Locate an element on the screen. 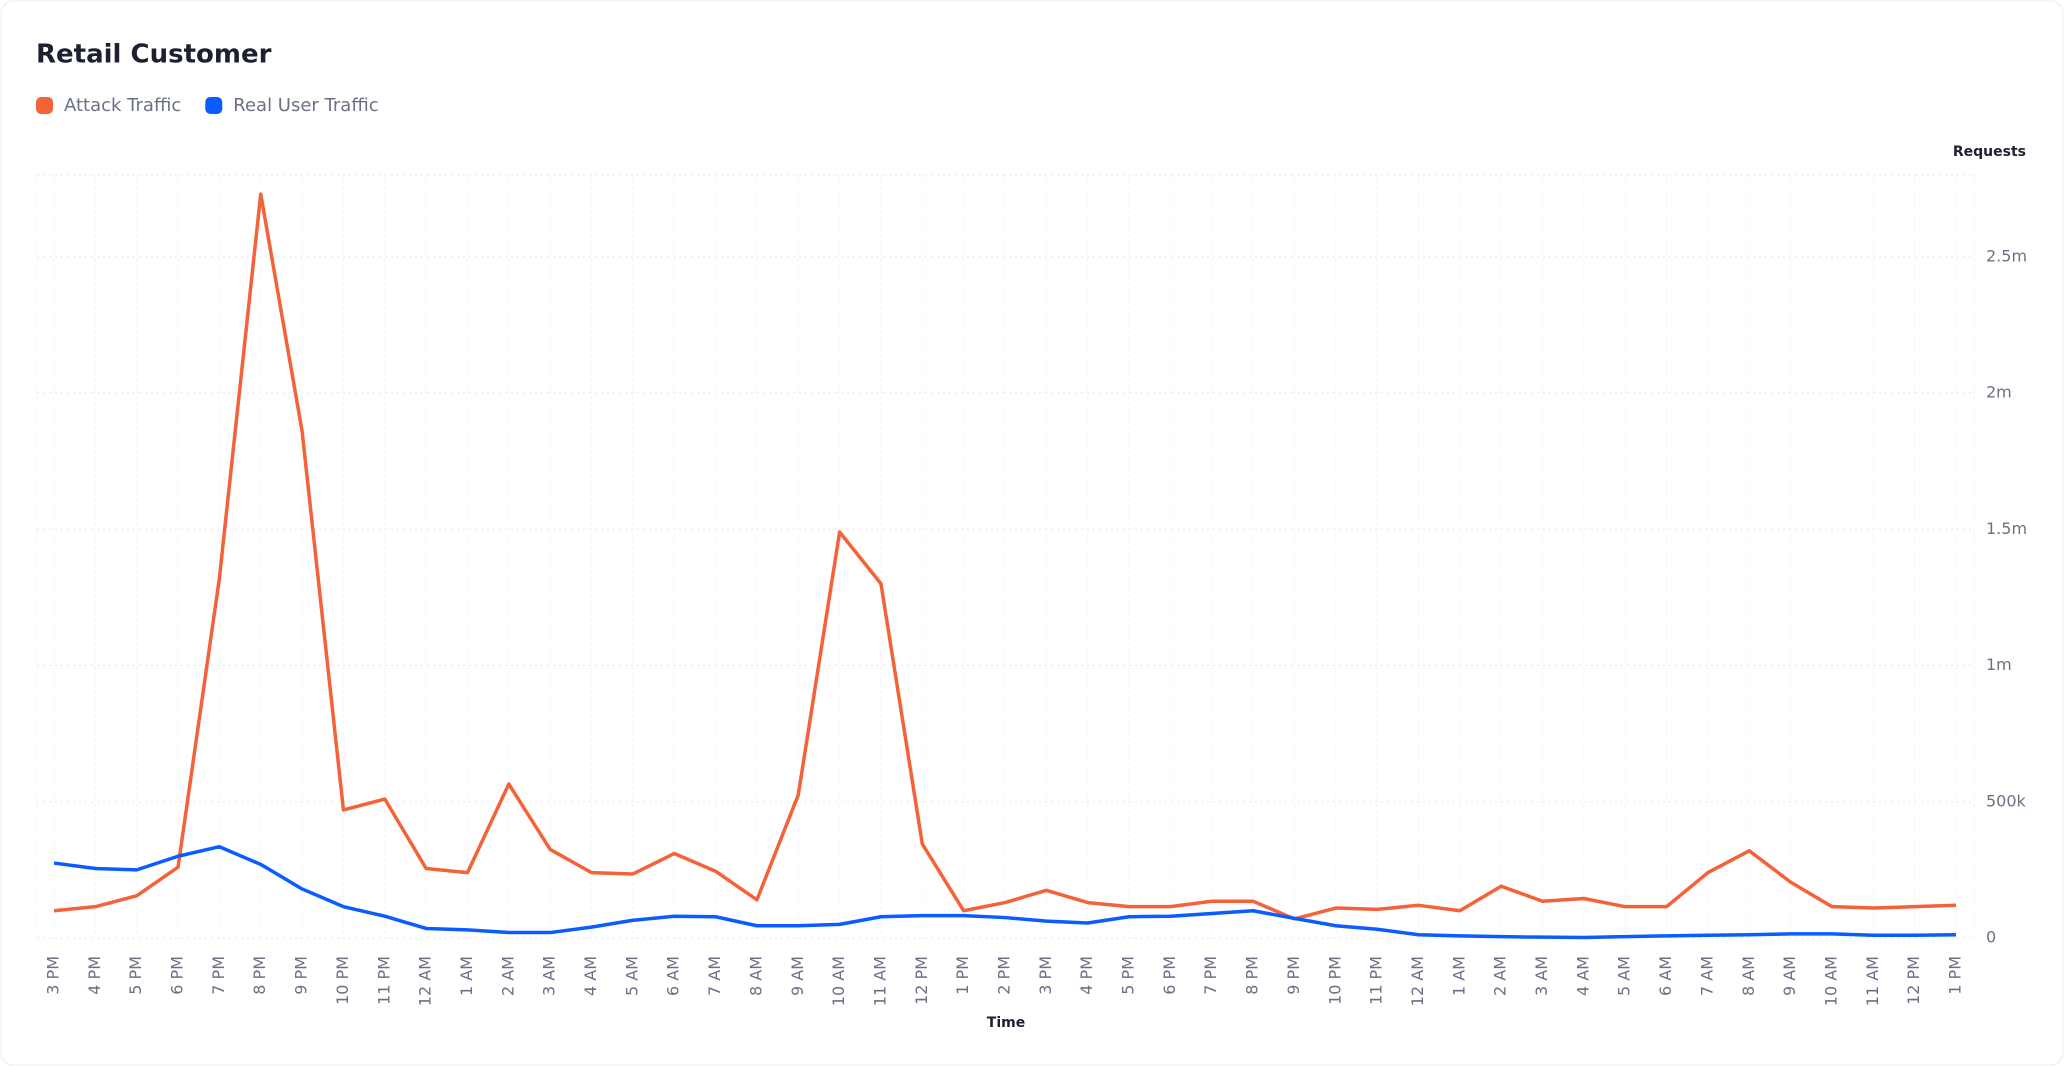  y-tick-label: 2.5m is located at coordinates (2006, 255).